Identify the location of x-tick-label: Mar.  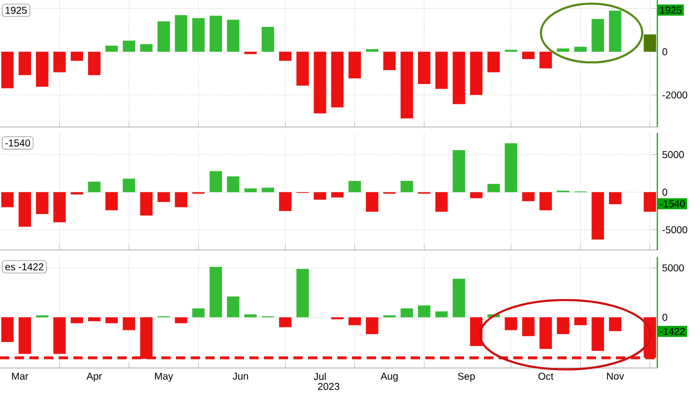
(20, 376).